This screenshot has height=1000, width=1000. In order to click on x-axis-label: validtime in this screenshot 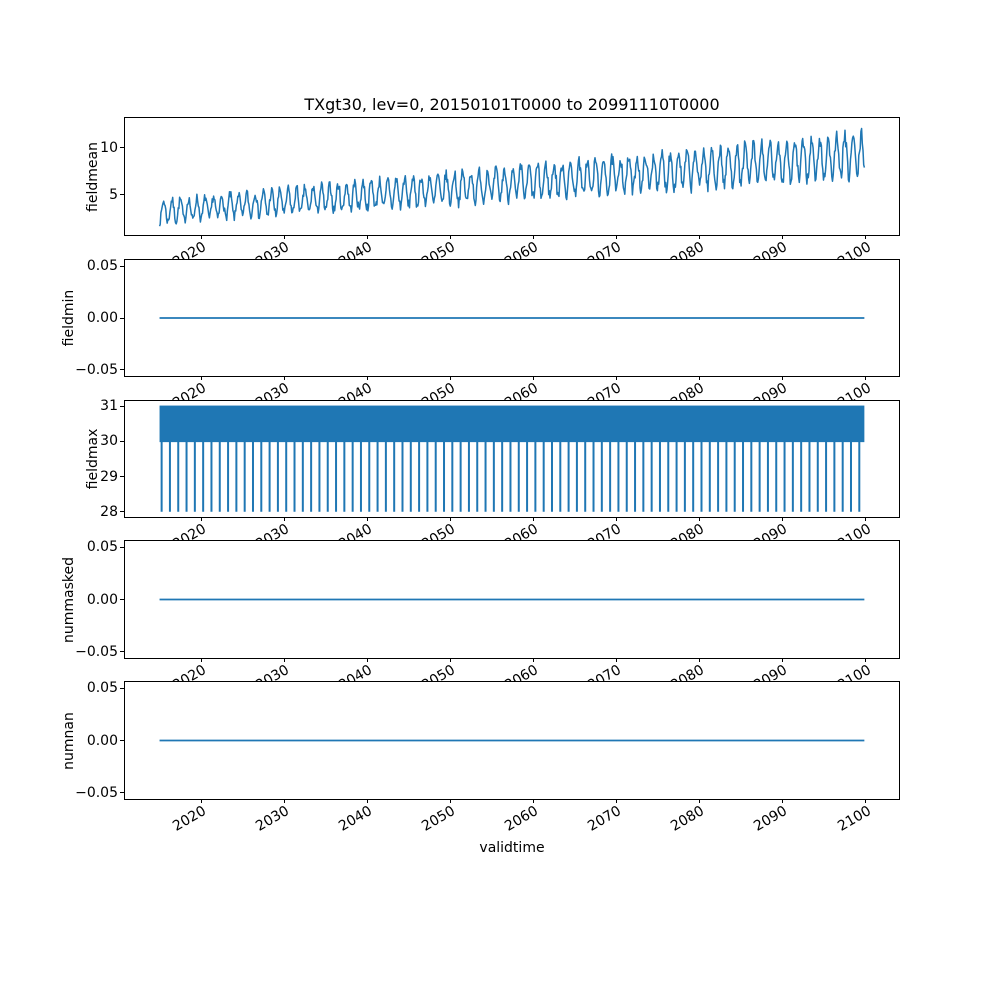, I will do `click(512, 848)`.